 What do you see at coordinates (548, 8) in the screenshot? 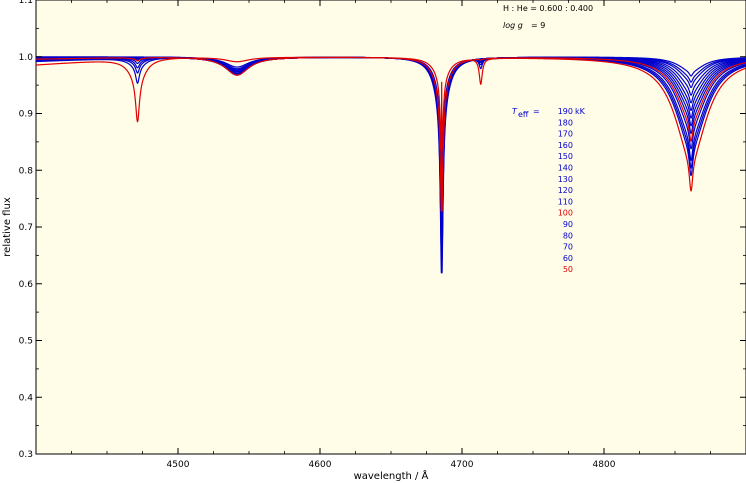
I see `composition-annotation: H : He = 0.600 : 0.400` at bounding box center [548, 8].